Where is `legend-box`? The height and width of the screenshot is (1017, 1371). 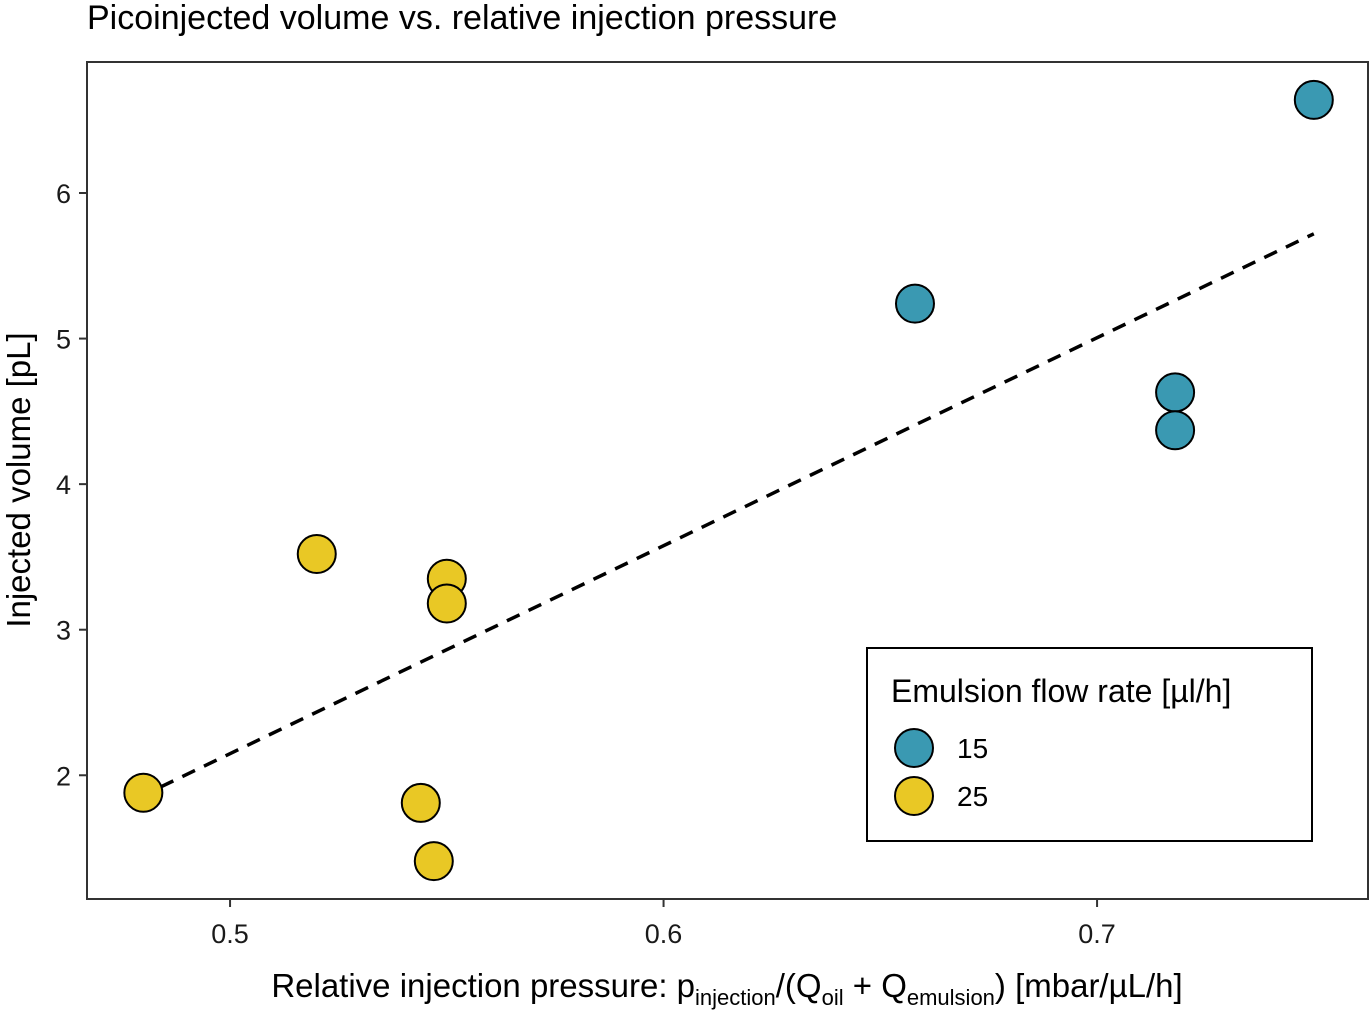 legend-box is located at coordinates (1089, 744).